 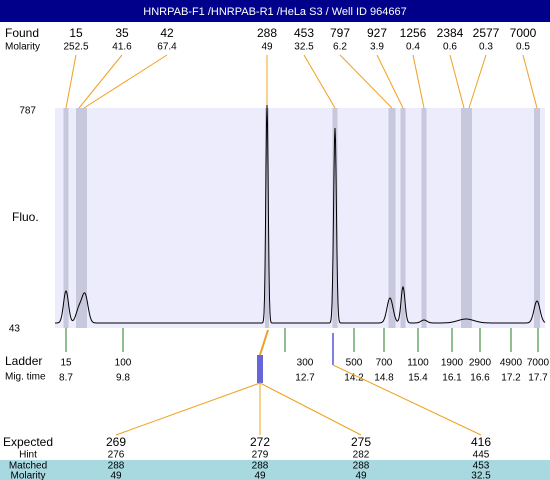 What do you see at coordinates (418, 363) in the screenshot?
I see `ladder-size: 1100` at bounding box center [418, 363].